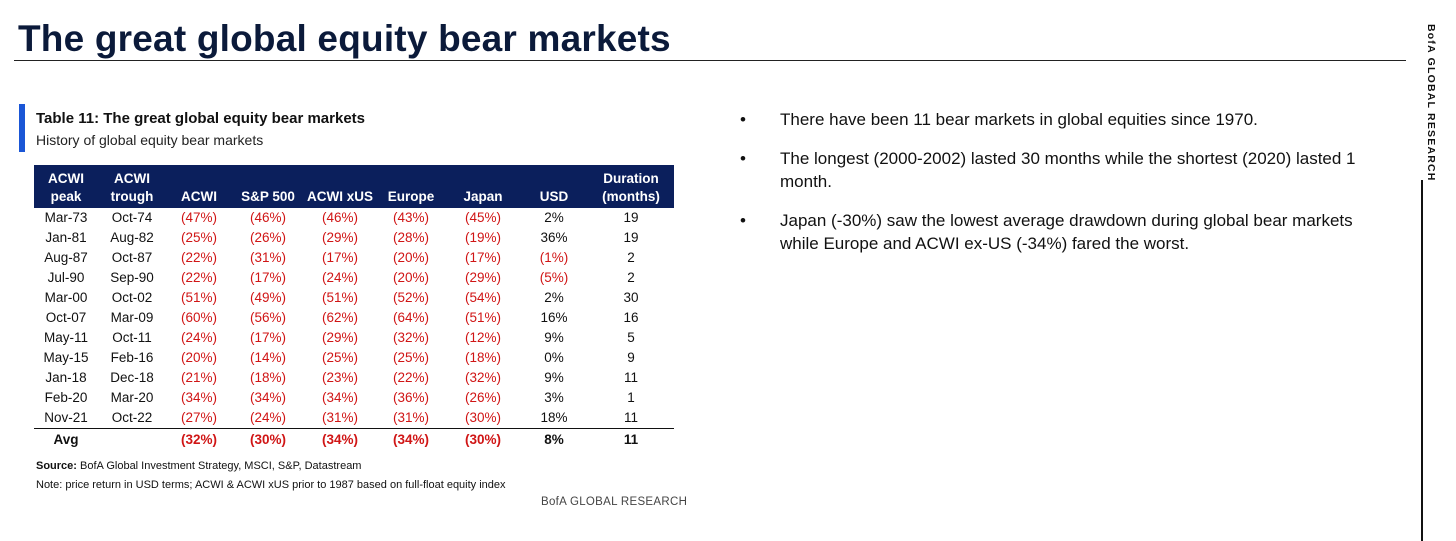 The image size is (1456, 541). What do you see at coordinates (66, 277) in the screenshot?
I see `table-cell: Jul-90` at bounding box center [66, 277].